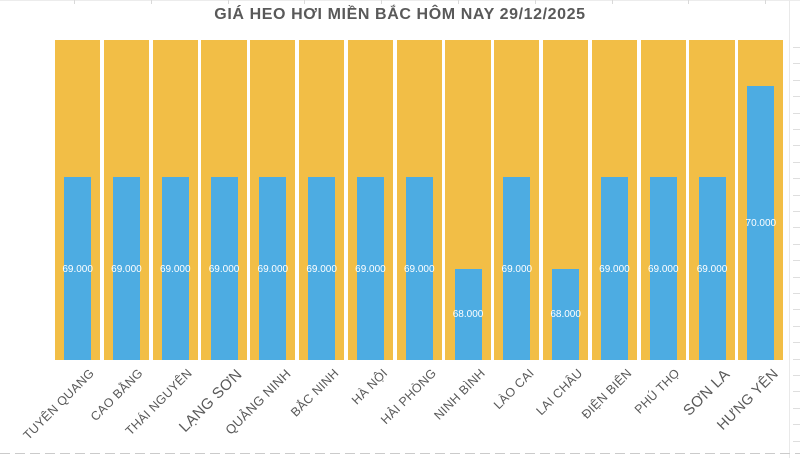 This screenshot has height=458, width=800. I want to click on sheet-pagebreak-dashed-line, so click(400, 453).